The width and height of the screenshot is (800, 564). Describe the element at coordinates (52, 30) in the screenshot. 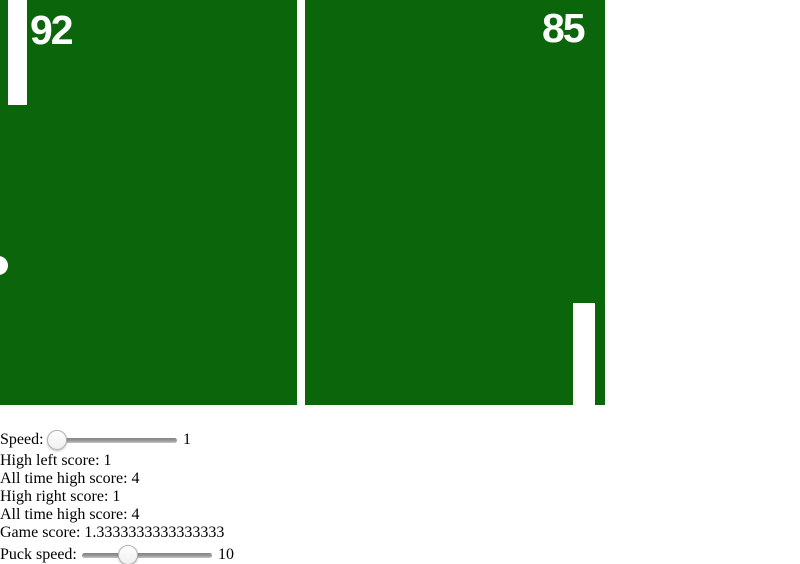

I see `left-score: 92` at that location.